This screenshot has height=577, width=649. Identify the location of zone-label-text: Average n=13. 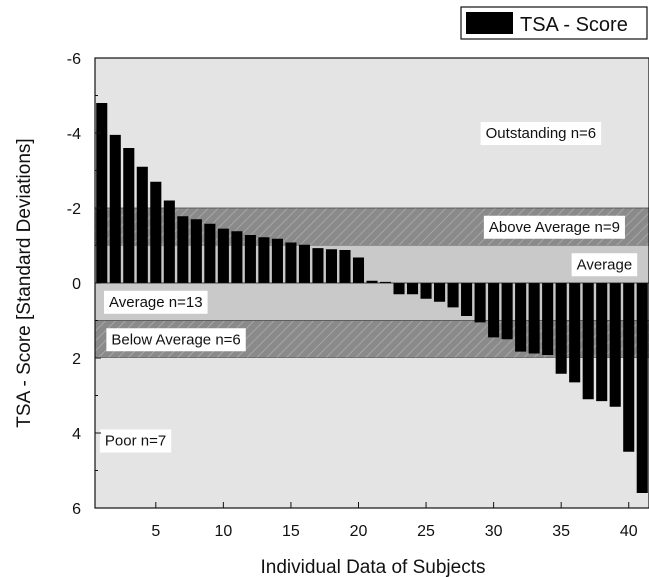
(156, 302).